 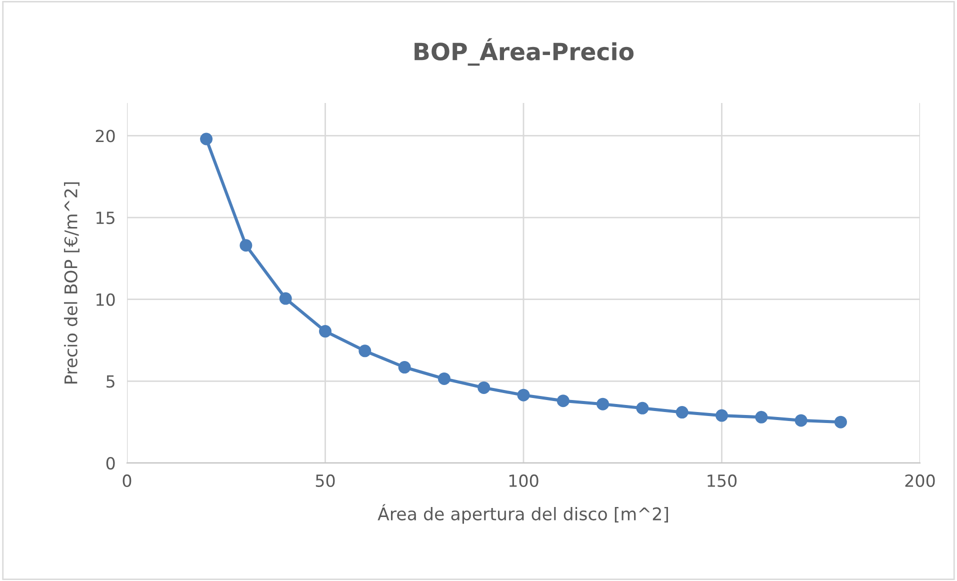 What do you see at coordinates (325, 481) in the screenshot?
I see `x-tick-label: 50` at bounding box center [325, 481].